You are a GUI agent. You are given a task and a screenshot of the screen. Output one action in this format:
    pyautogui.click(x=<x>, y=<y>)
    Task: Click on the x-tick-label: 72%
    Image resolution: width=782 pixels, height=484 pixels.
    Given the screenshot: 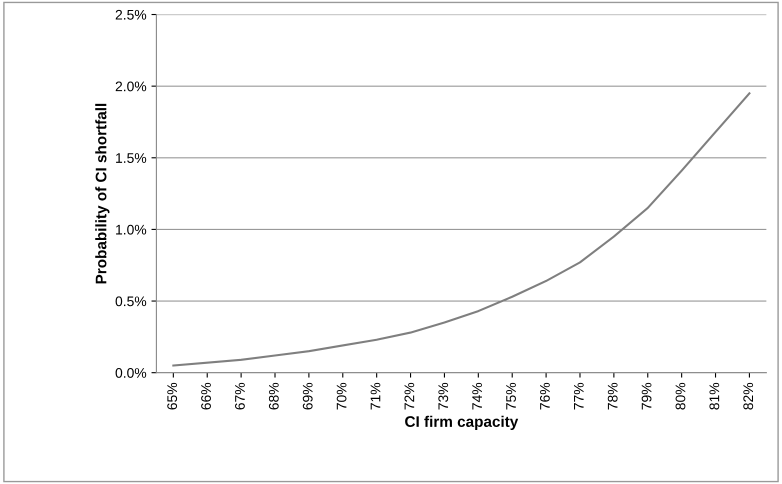 What is the action you would take?
    pyautogui.click(x=409, y=396)
    